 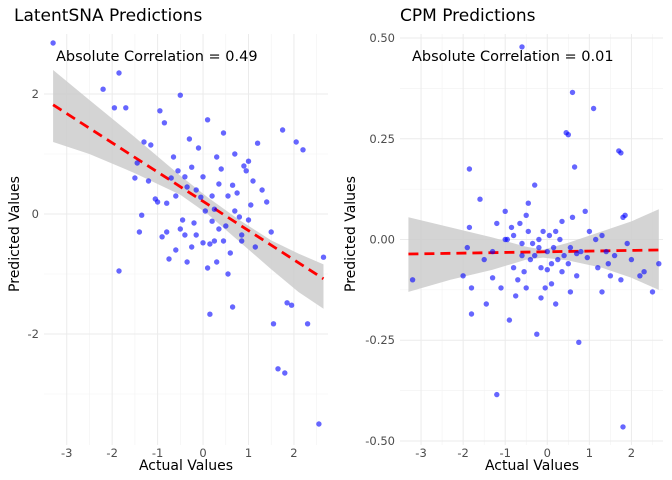 What do you see at coordinates (420, 453) in the screenshot?
I see `x-tick-label: -3` at bounding box center [420, 453].